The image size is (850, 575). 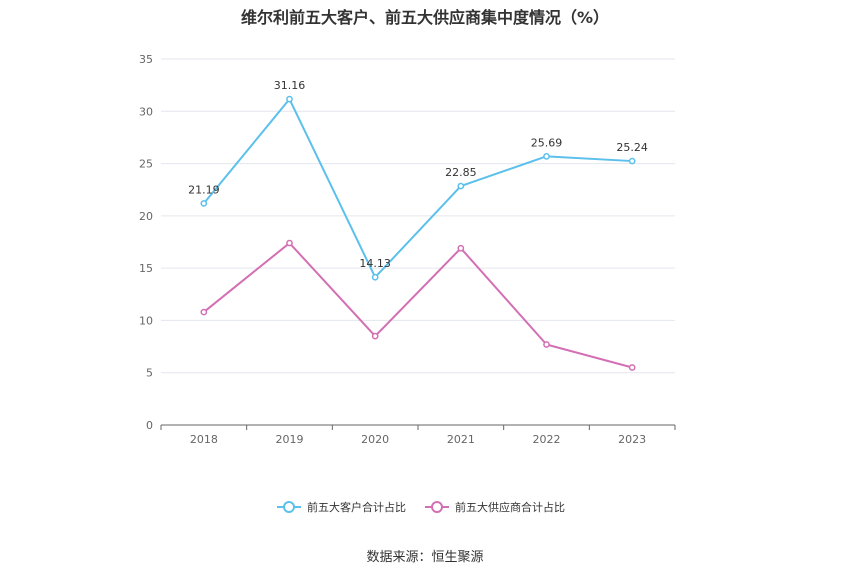 What do you see at coordinates (356, 507) in the screenshot?
I see `legend-label: 前五大客户合计占比` at bounding box center [356, 507].